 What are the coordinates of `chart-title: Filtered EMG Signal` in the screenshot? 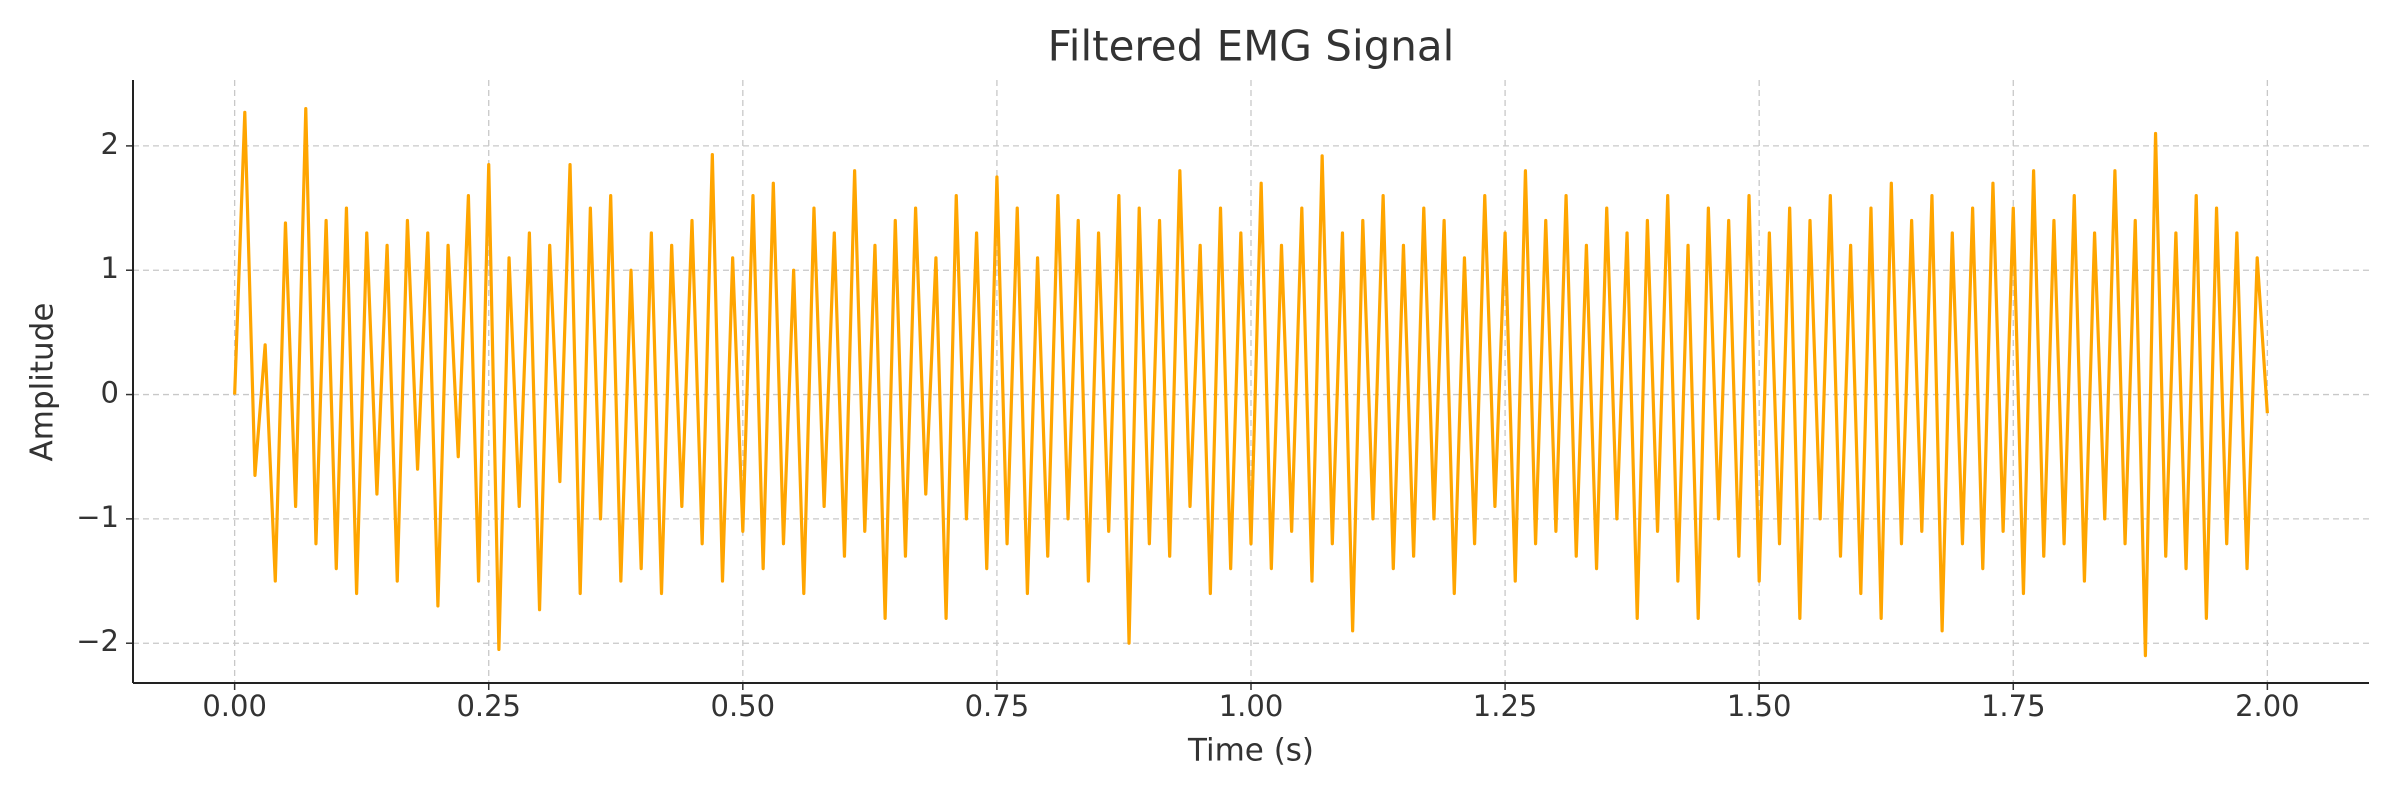 It's located at (1251, 46).